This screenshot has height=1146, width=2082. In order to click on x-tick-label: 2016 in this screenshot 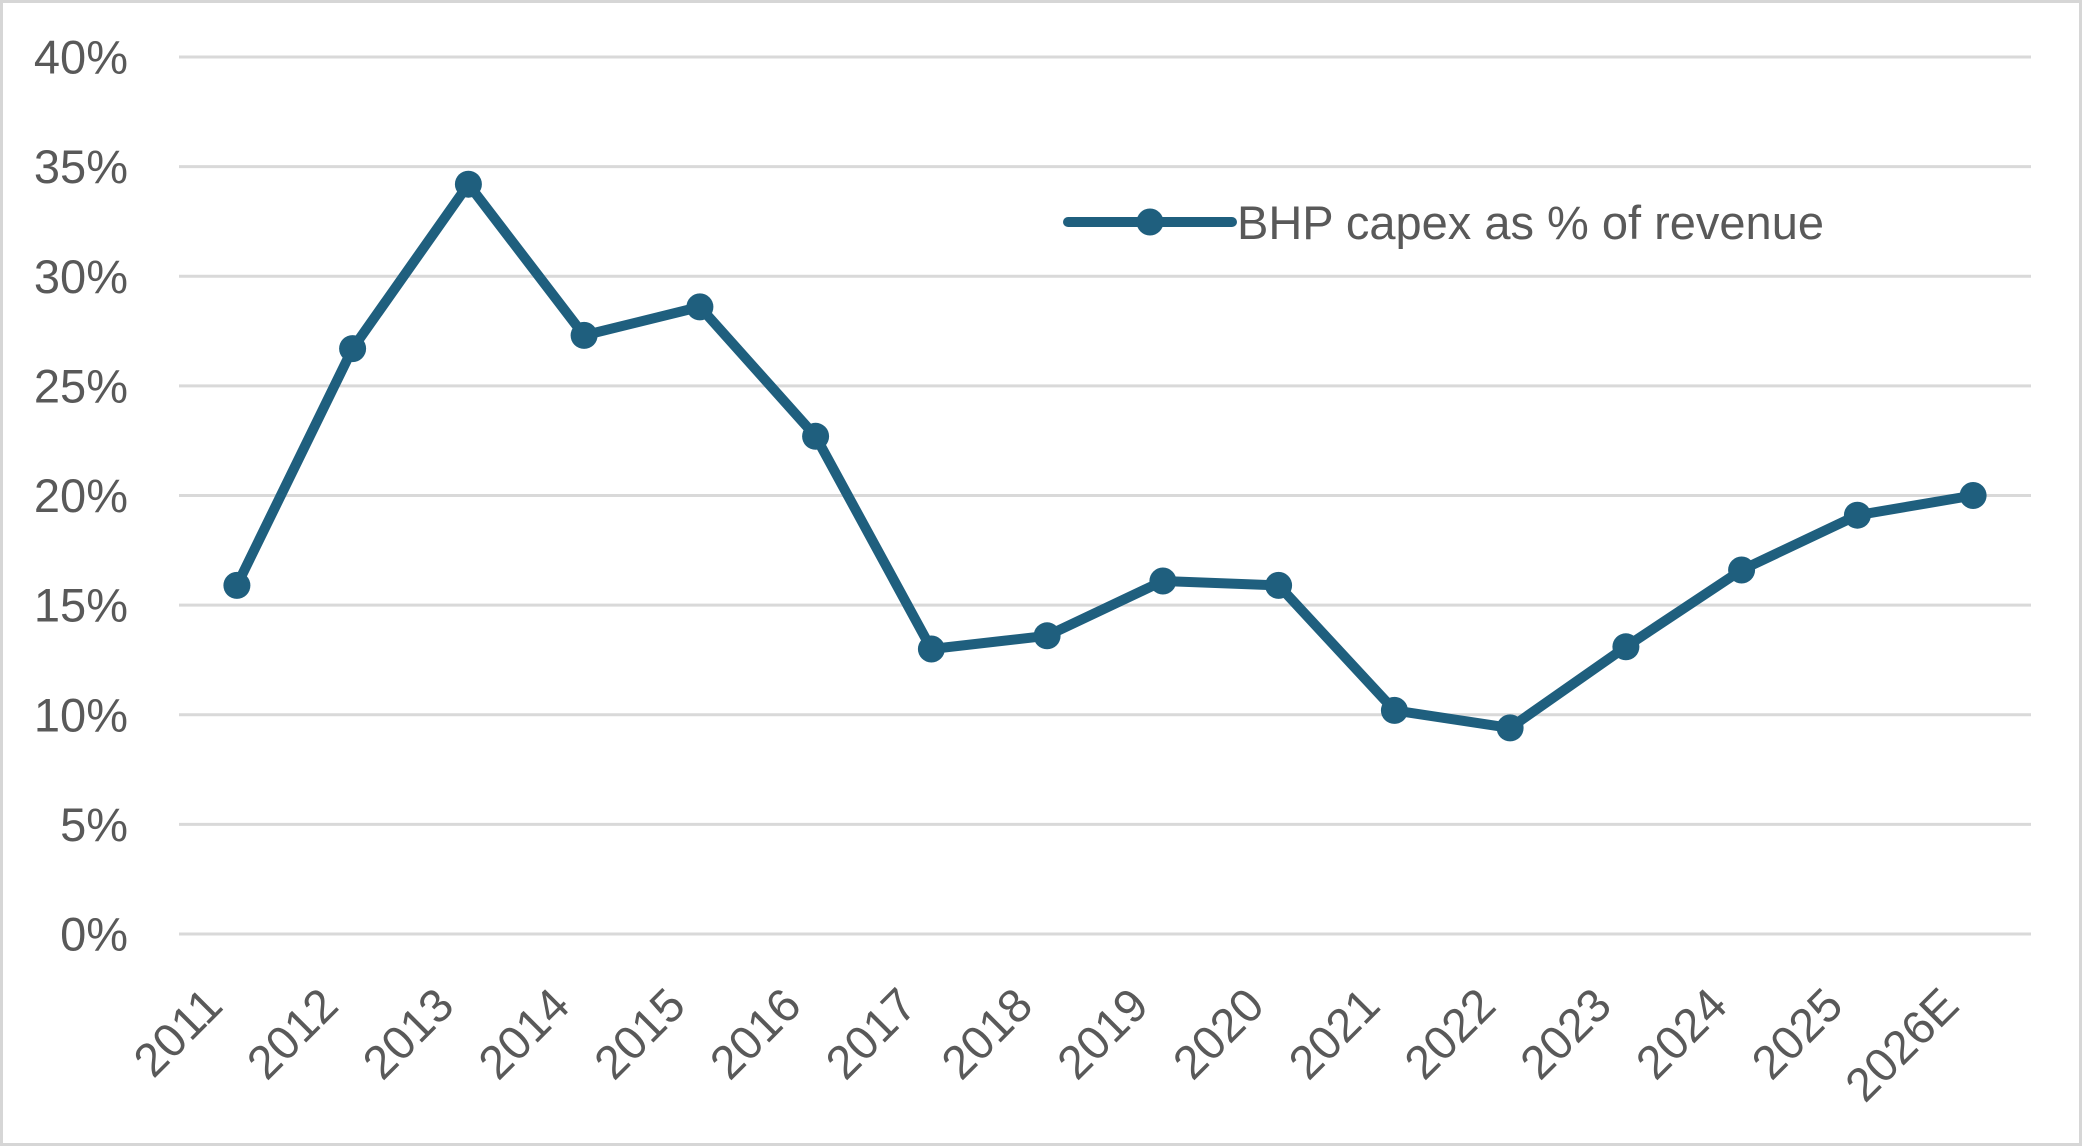, I will do `click(754, 1033)`.